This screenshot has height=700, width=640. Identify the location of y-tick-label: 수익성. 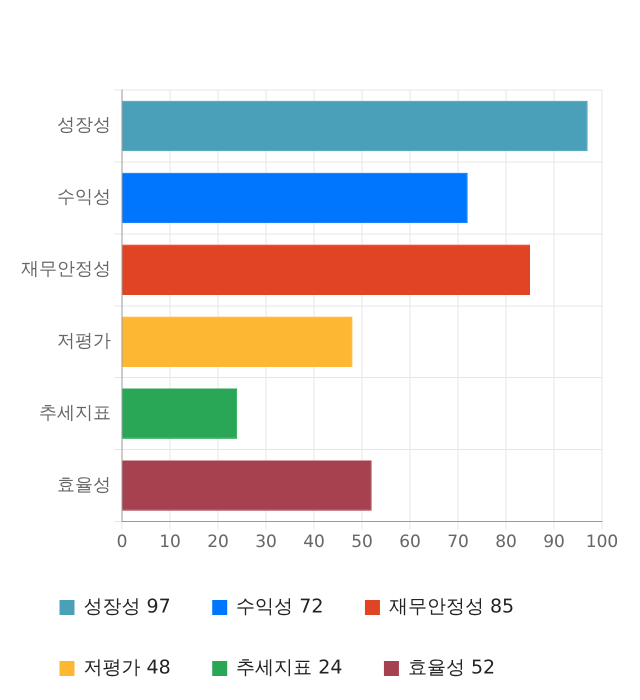
(84, 197).